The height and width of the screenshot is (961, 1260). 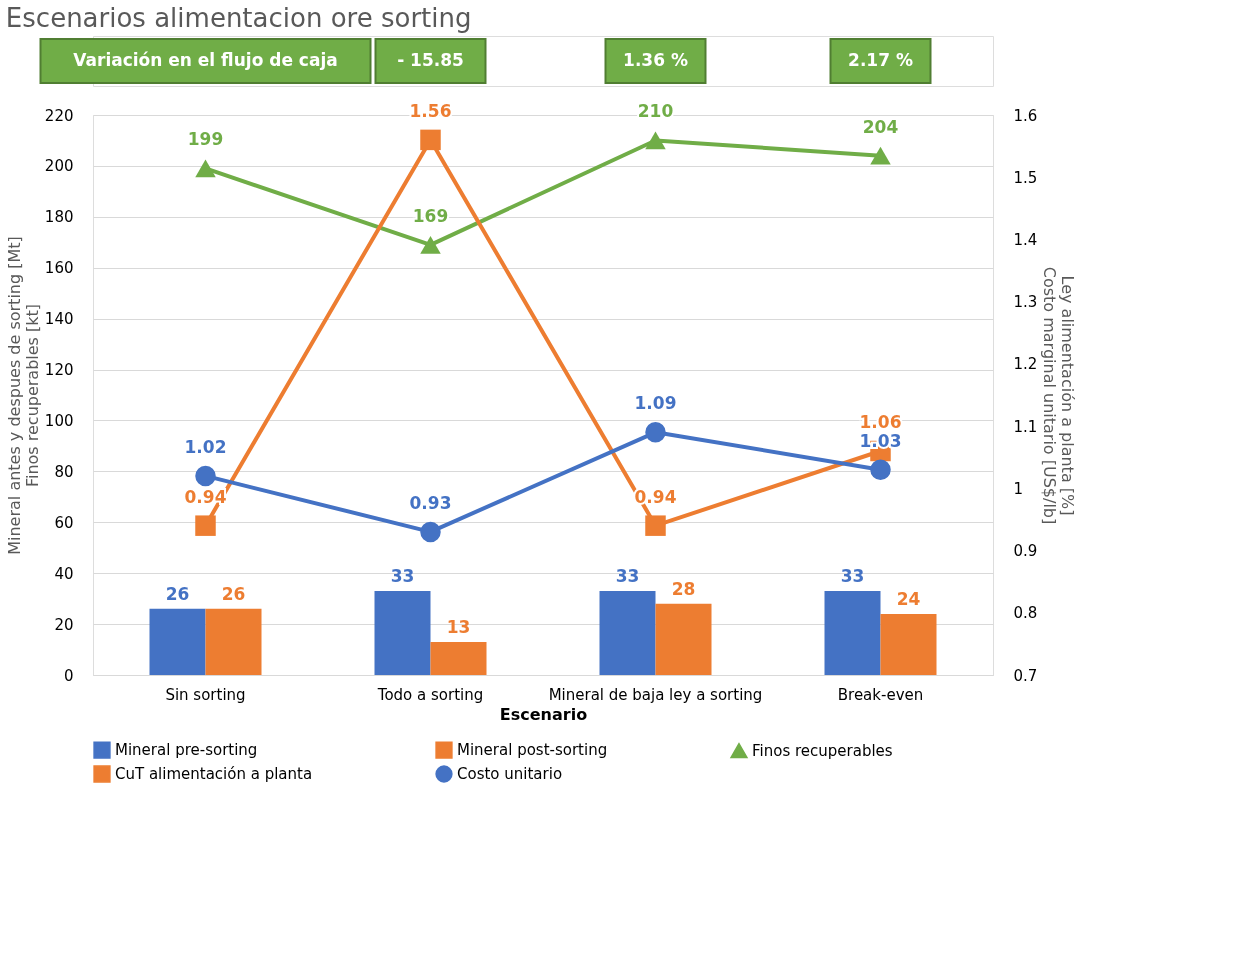 I want to click on legend-label: CuT alimentación a planta, so click(x=214, y=774).